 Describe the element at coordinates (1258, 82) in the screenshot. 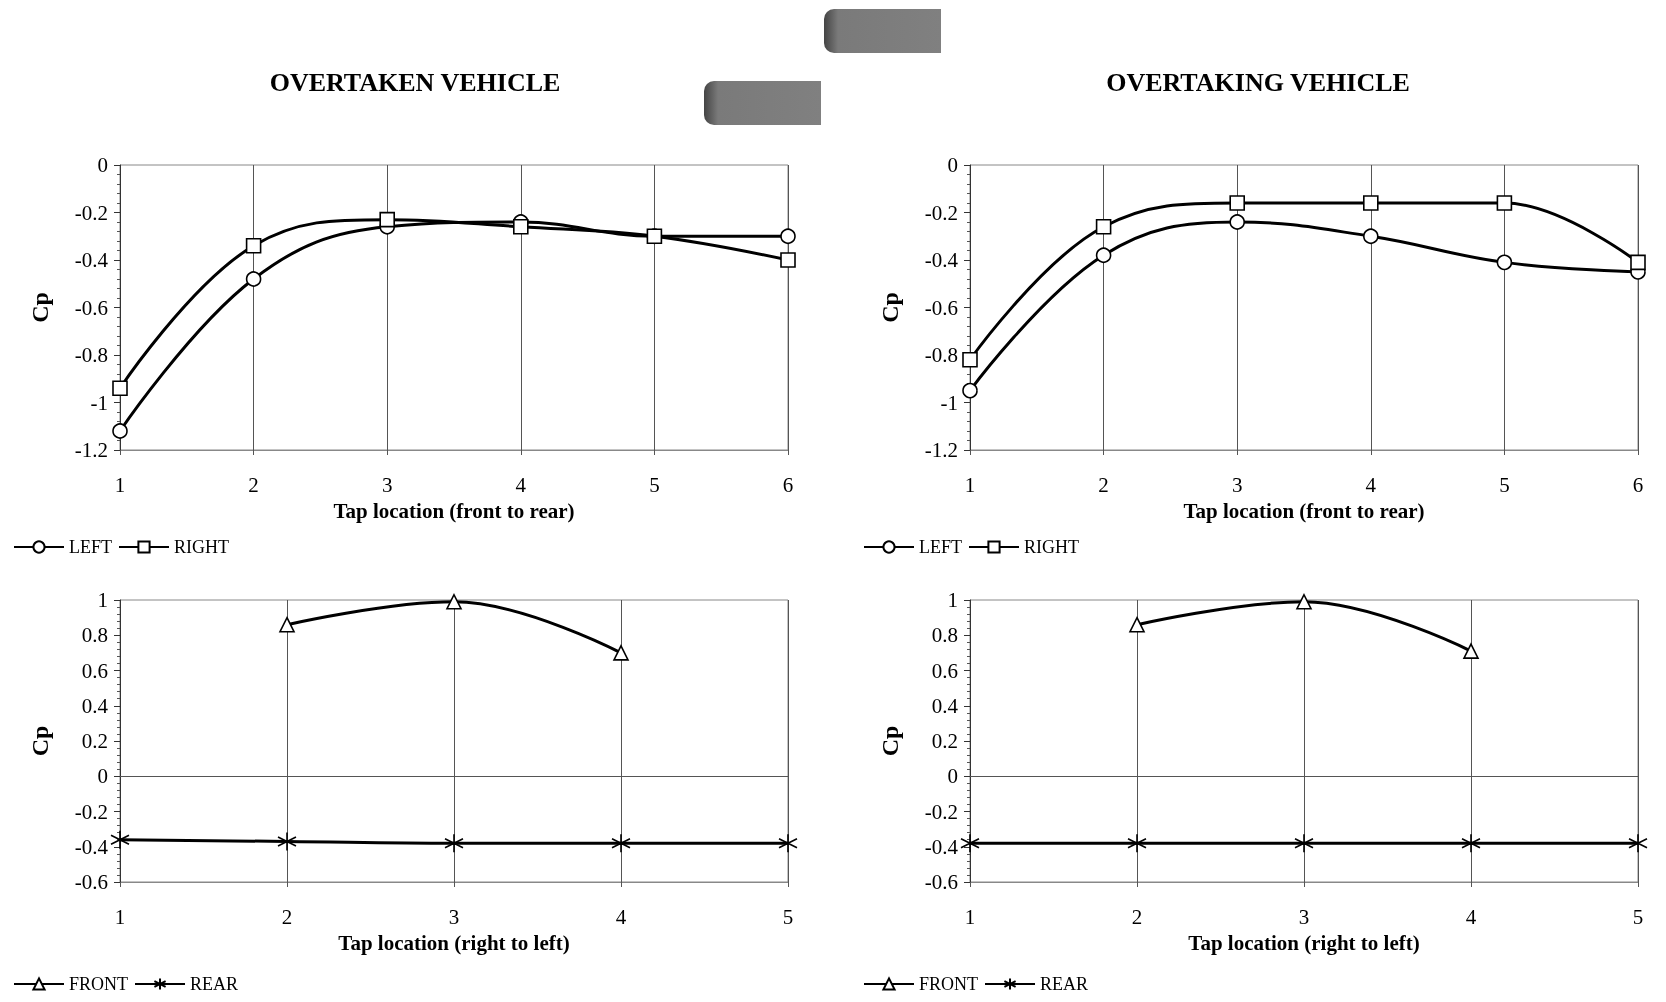

I see `chart-title: OVERTAKING VEHICLE` at that location.